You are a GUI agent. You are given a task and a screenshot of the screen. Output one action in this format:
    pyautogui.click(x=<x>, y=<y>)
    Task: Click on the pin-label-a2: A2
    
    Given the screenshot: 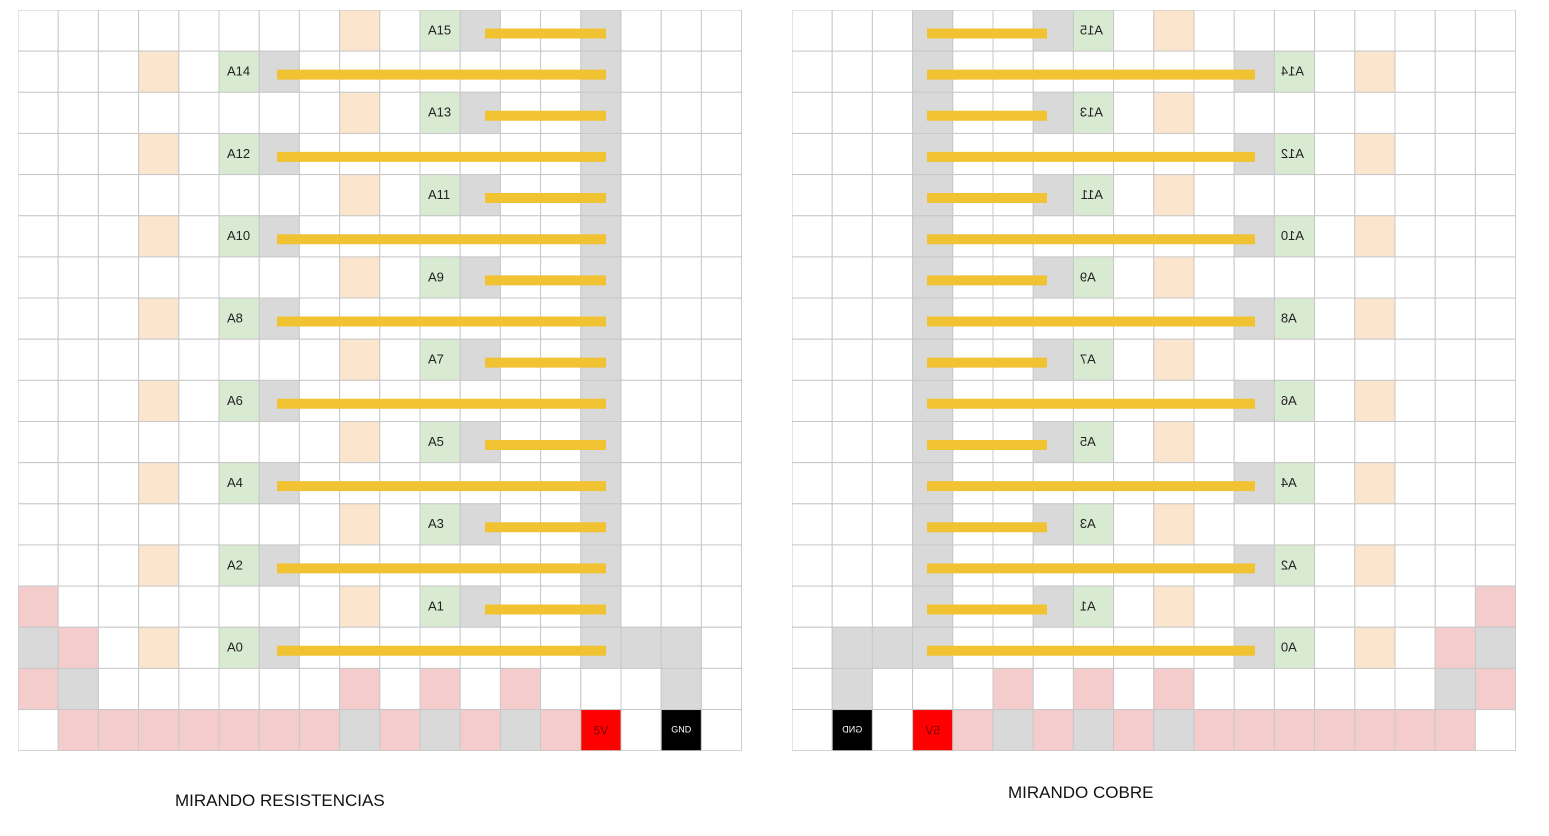 What is the action you would take?
    pyautogui.click(x=1289, y=564)
    